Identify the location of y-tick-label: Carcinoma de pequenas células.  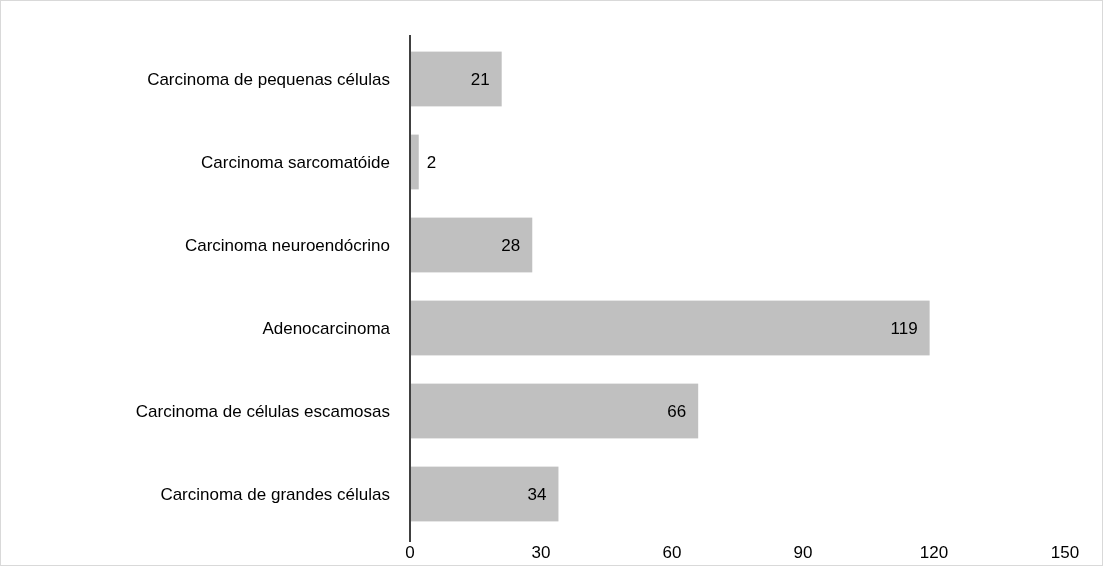
(268, 79).